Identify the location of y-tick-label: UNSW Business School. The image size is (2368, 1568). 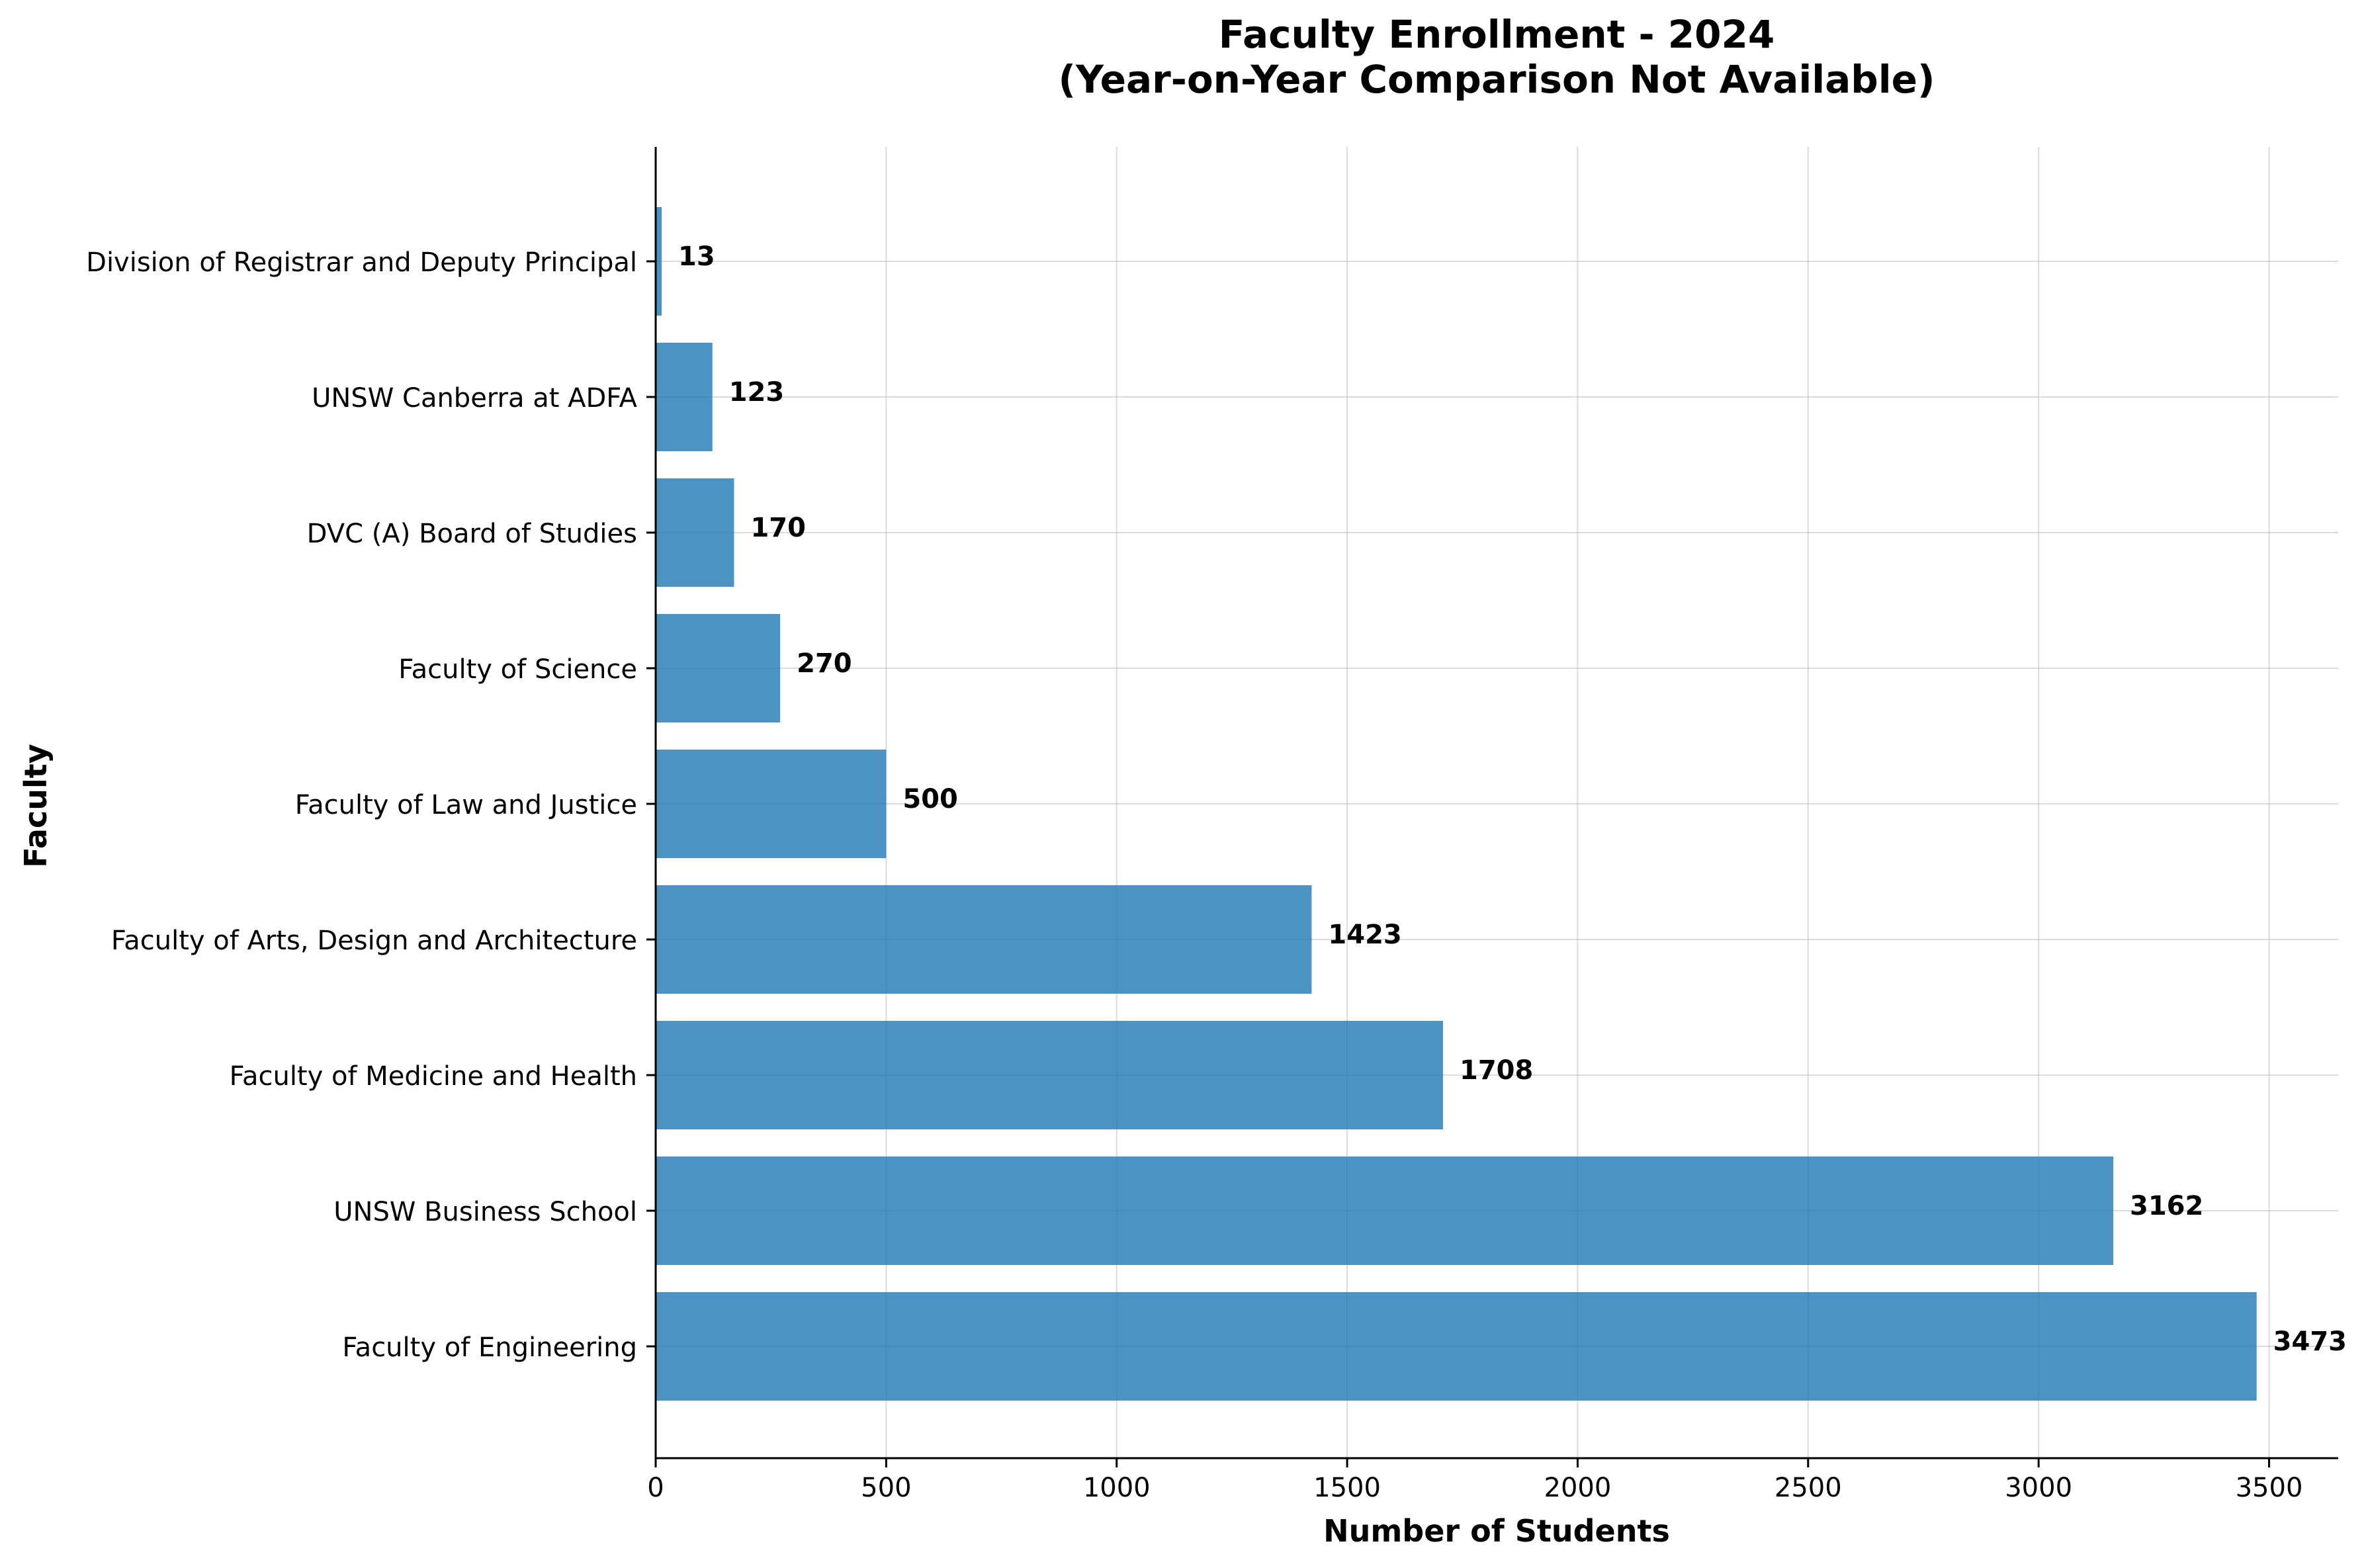
(485, 1212).